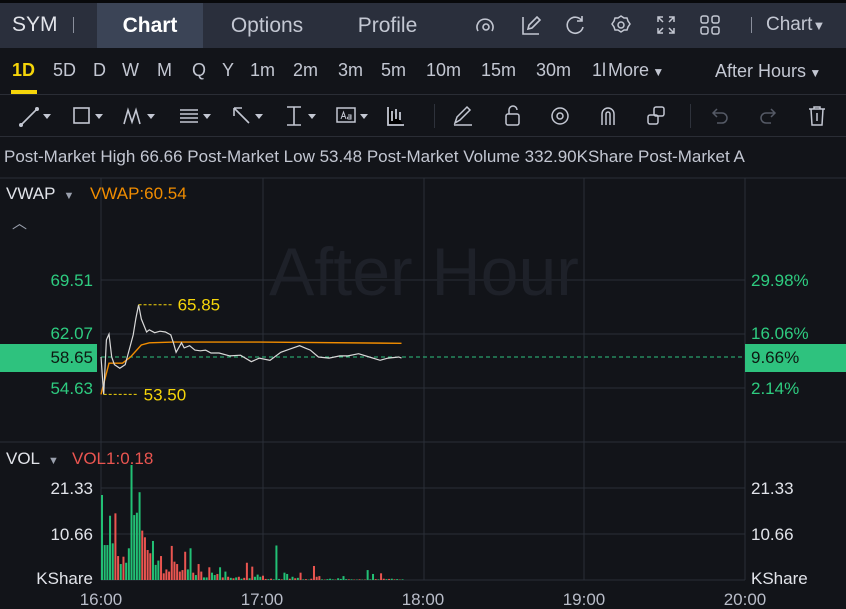  I want to click on indicator-icon, so click(395, 116).